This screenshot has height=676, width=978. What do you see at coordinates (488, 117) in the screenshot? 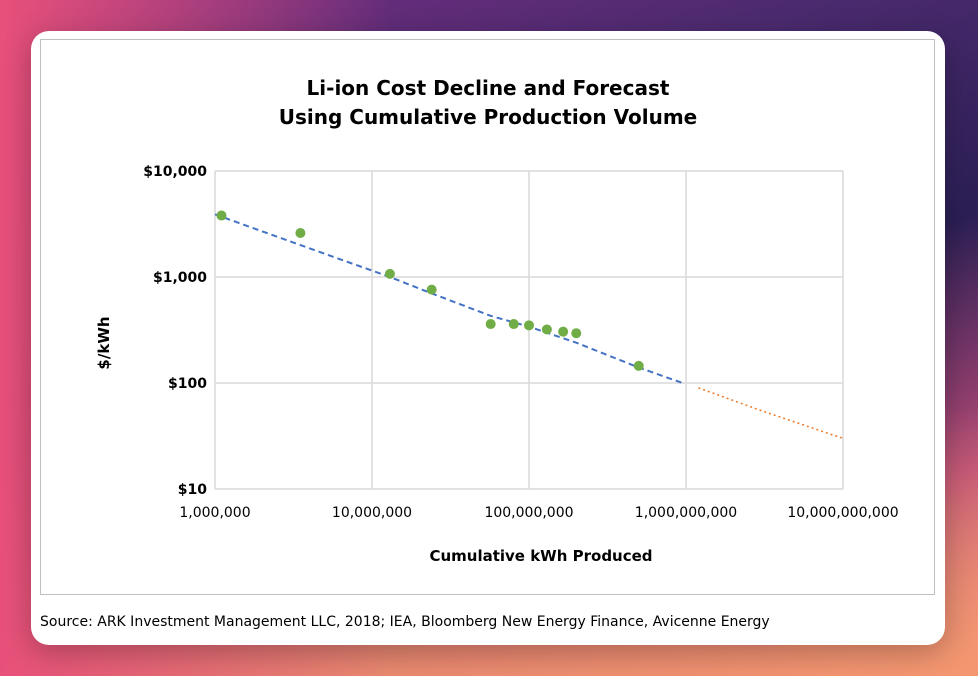
I see `chart-subtitle: Using Cumulative Production Volume` at bounding box center [488, 117].